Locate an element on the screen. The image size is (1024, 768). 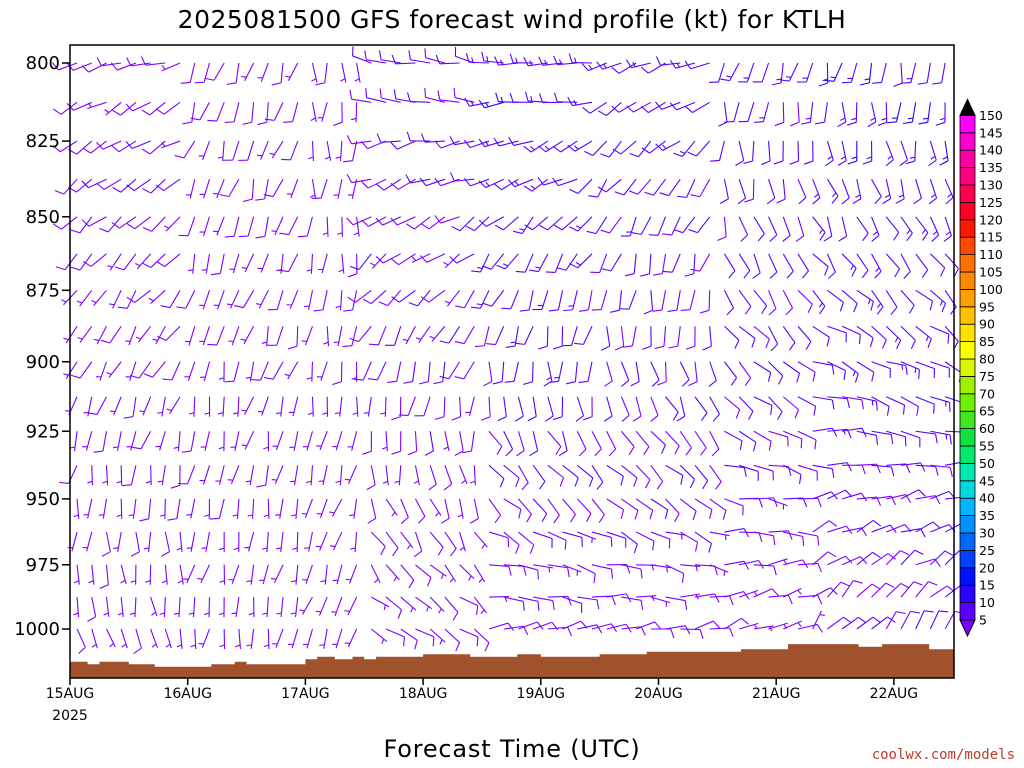
colorbar-label: 10 is located at coordinates (987, 602).